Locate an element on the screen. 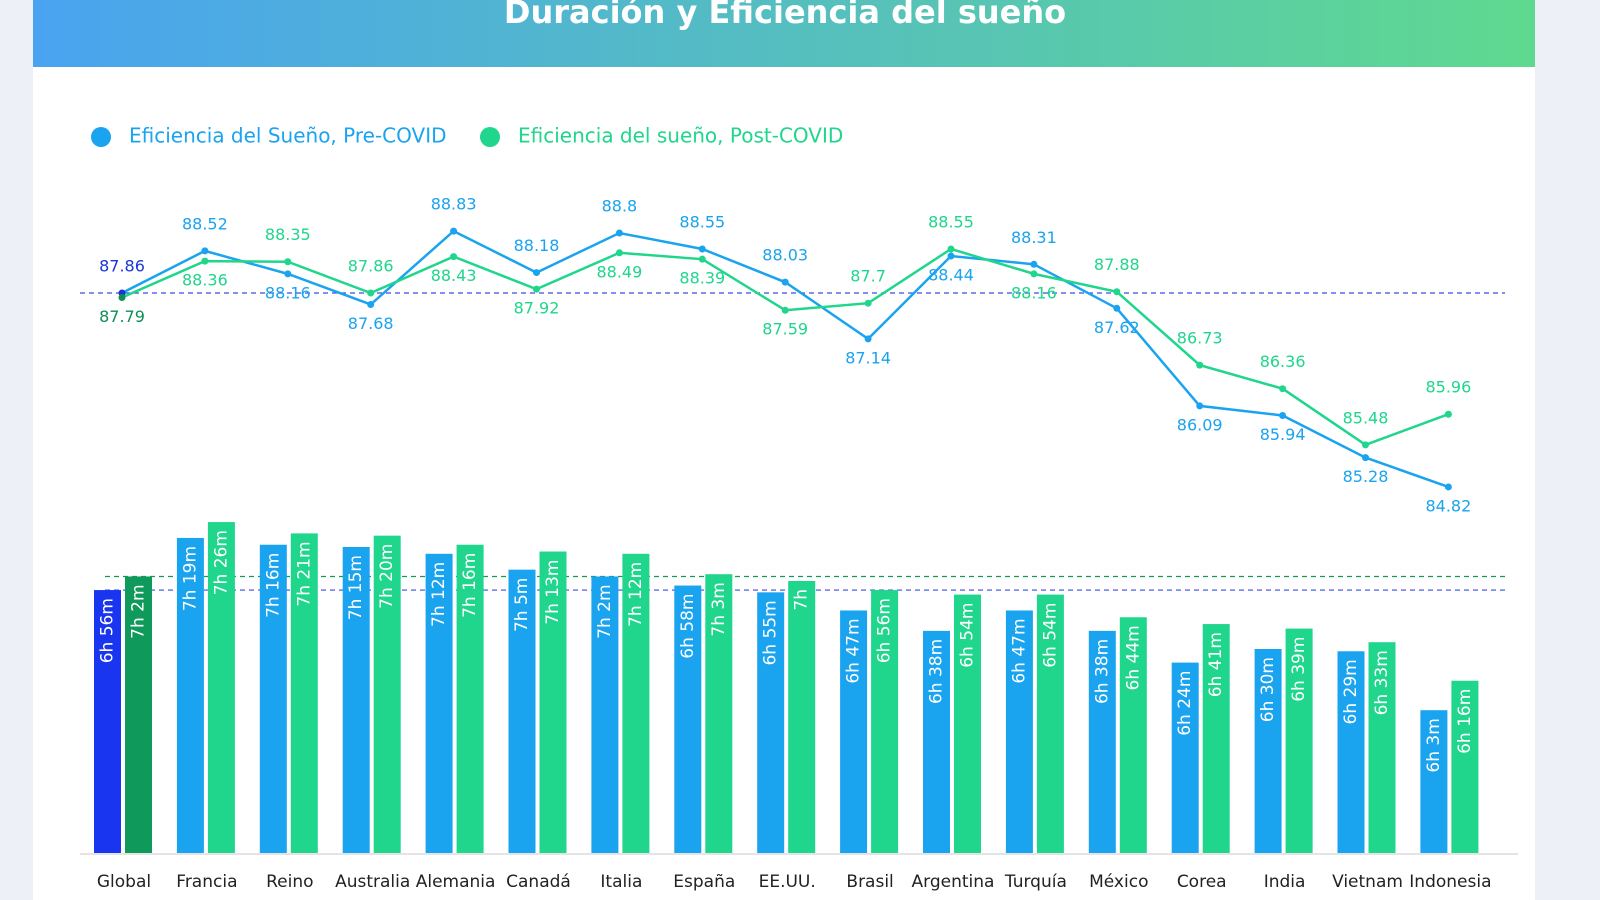 The height and width of the screenshot is (900, 1600). bar-label: 7h 20m is located at coordinates (387, 576).